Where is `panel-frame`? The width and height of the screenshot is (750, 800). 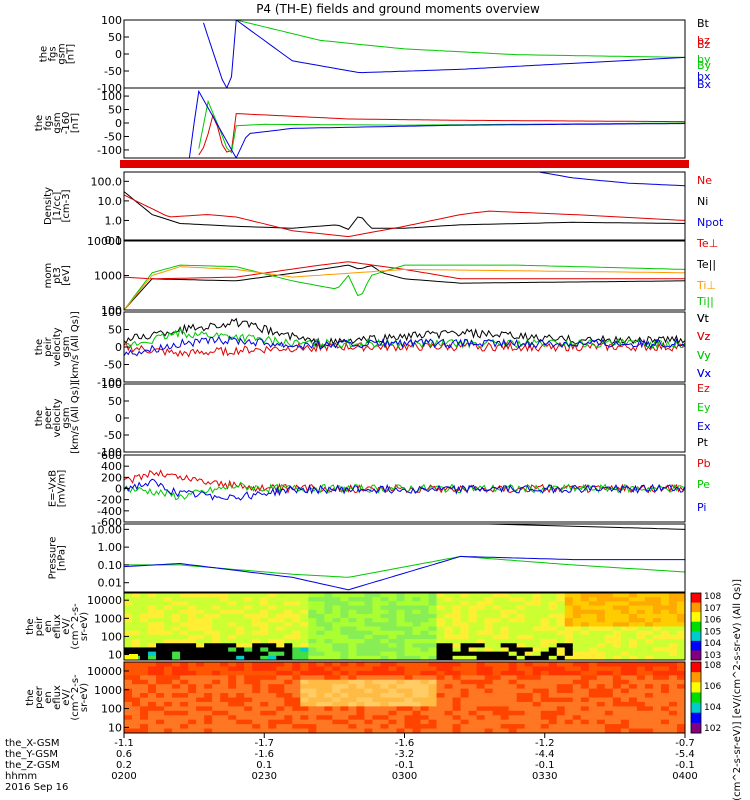 panel-frame is located at coordinates (404, 558).